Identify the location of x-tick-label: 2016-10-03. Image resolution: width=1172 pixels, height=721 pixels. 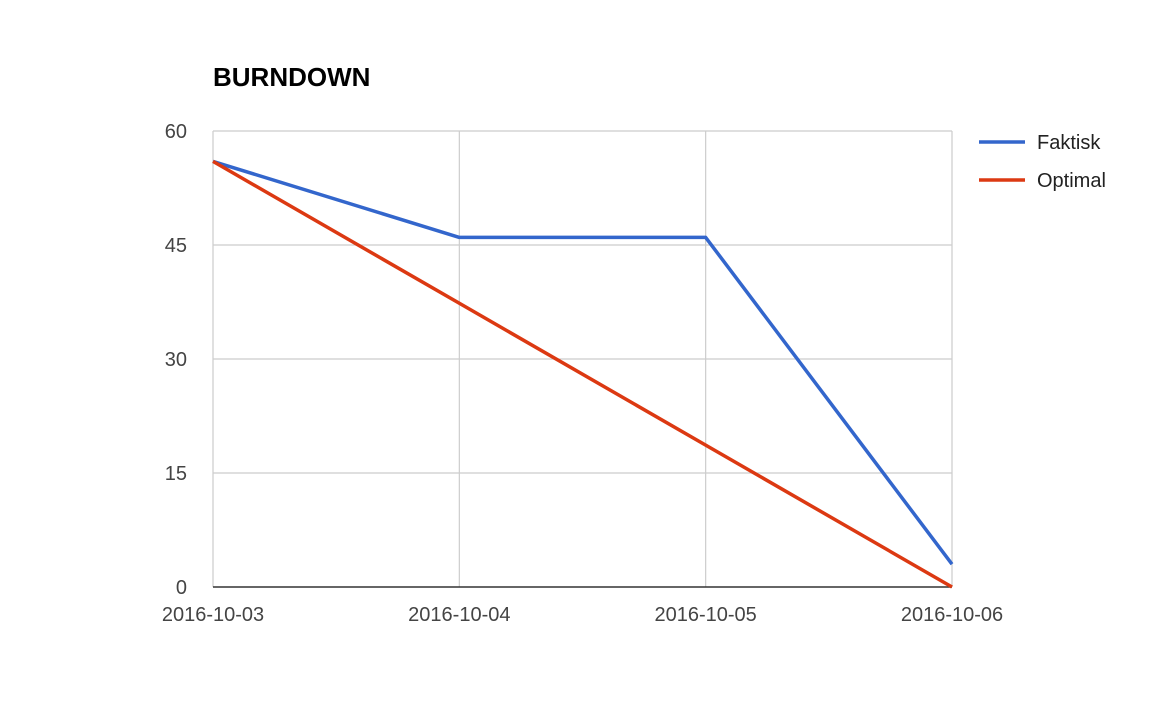
(213, 615).